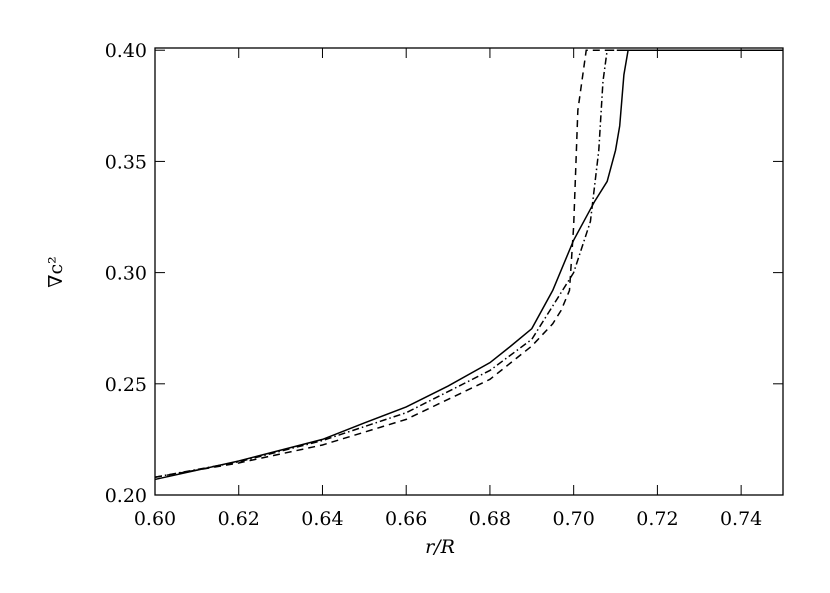  What do you see at coordinates (126, 162) in the screenshot?
I see `y-tick-label: 0.35` at bounding box center [126, 162].